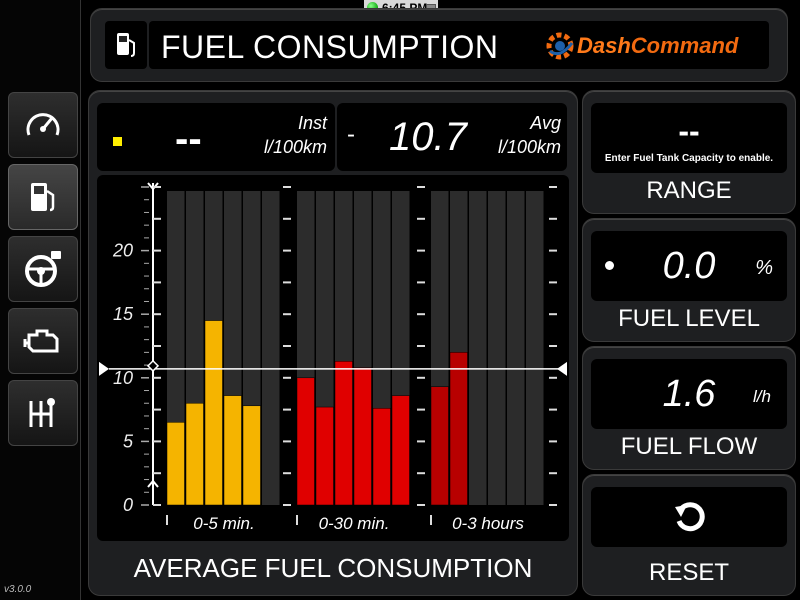  What do you see at coordinates (609, 265) in the screenshot?
I see `fuel-level-indicator` at bounding box center [609, 265].